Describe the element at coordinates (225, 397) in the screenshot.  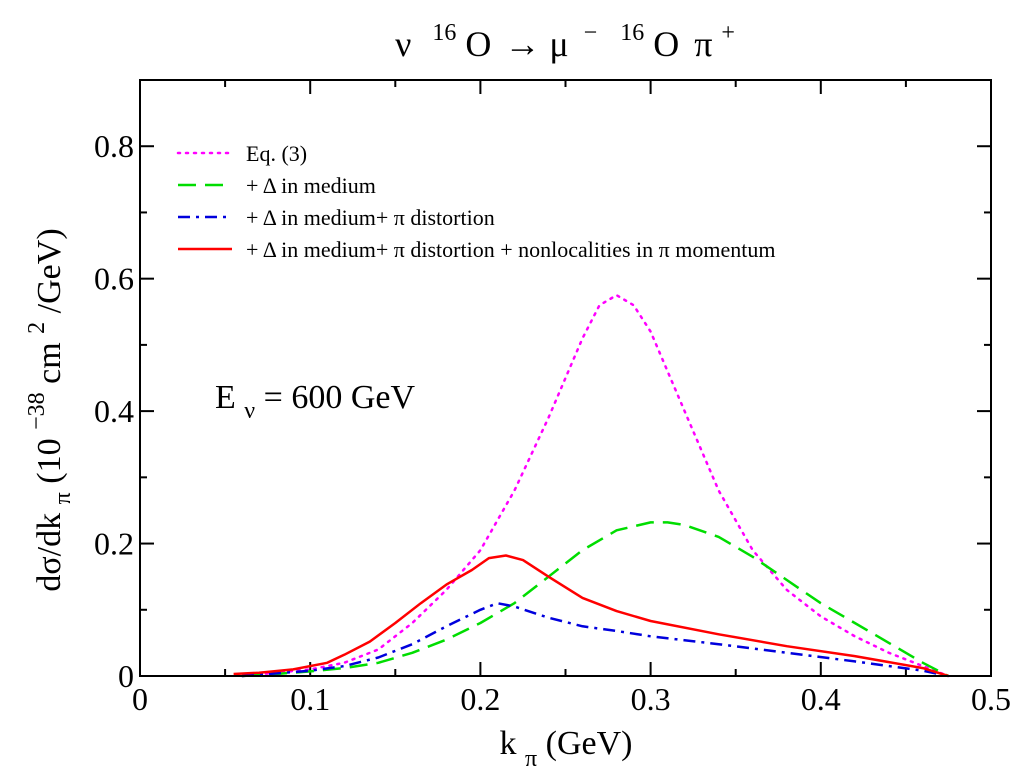
I see `annotation-main: E` at that location.